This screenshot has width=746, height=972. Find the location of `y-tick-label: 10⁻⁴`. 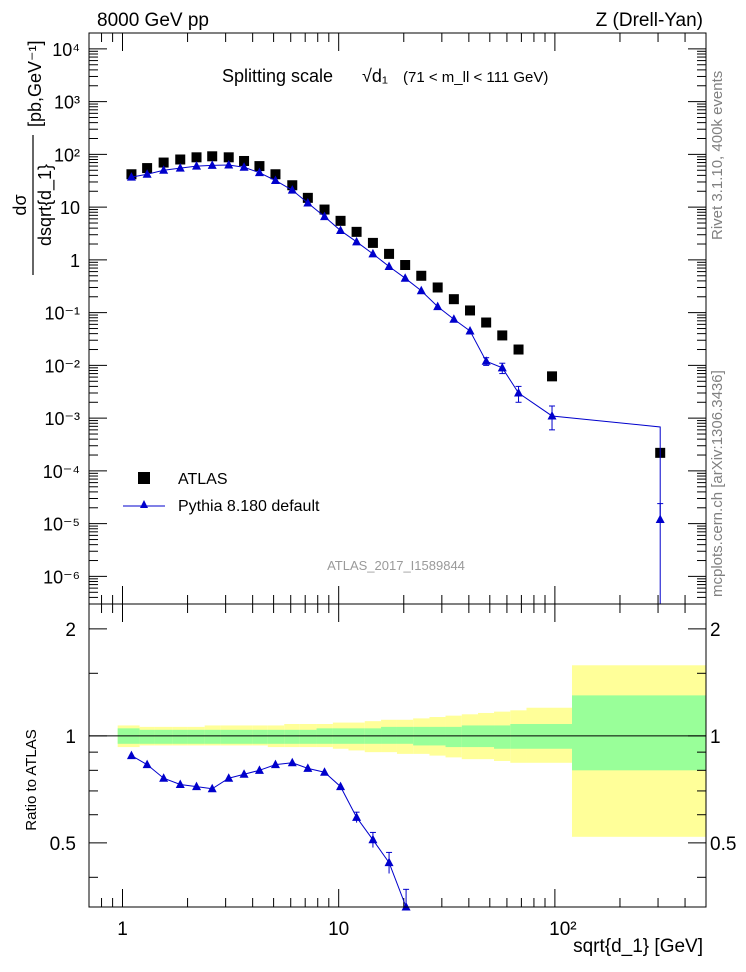

y-tick-label: 10⁻⁴ is located at coordinates (61, 472).